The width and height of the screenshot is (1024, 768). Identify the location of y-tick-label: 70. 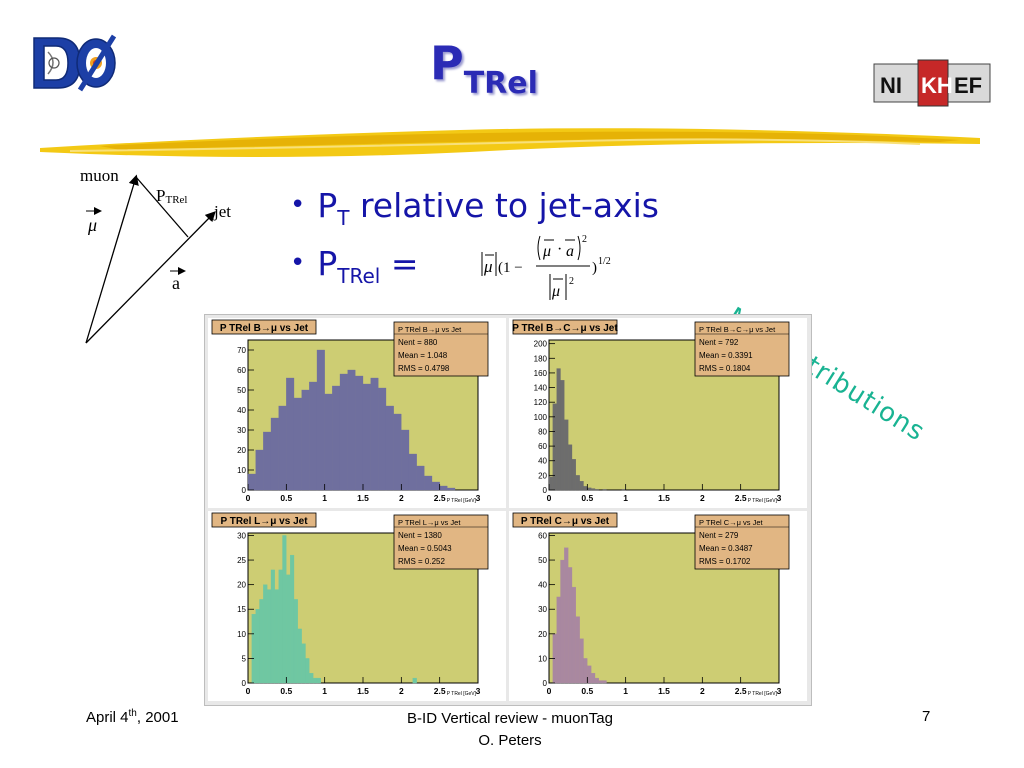
(241, 350).